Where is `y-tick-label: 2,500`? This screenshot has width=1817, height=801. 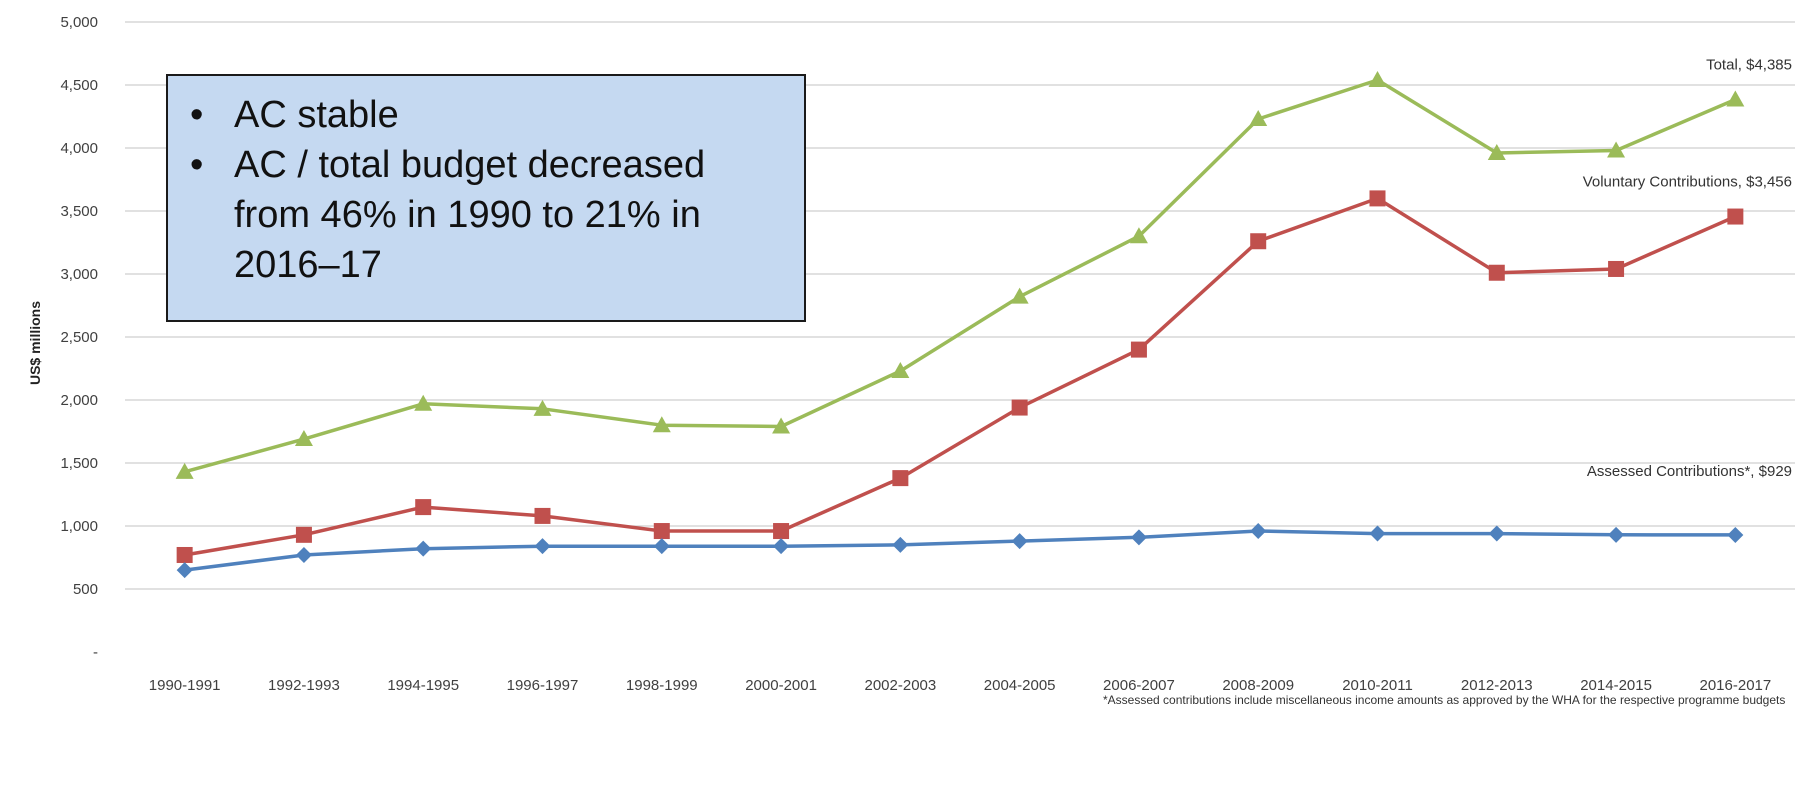
y-tick-label: 2,500 is located at coordinates (79, 337).